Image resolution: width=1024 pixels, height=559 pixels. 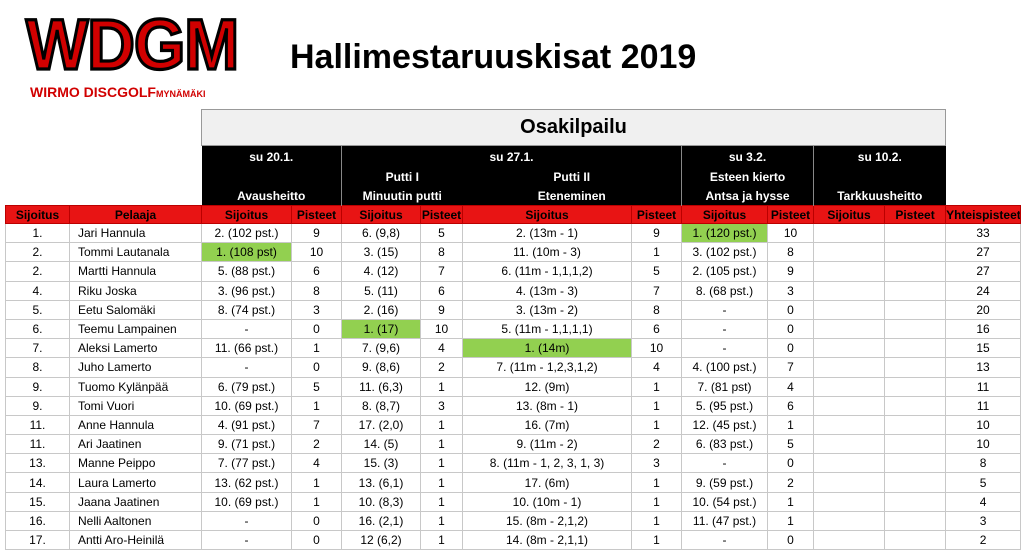 I want to click on e2-placement-cell: 17. (2,0), so click(x=381, y=425).